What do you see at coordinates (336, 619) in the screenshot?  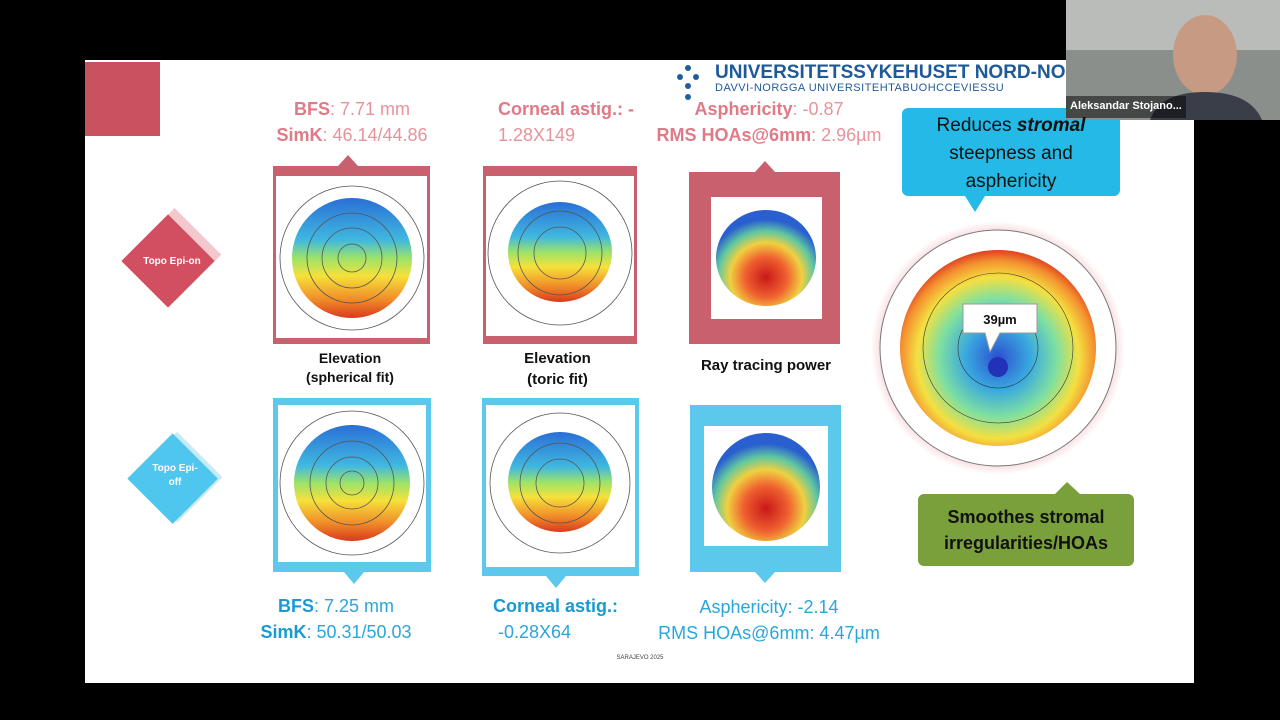 I see `stats: BFS: 7.25 mm SimK: 50.31/50.03` at bounding box center [336, 619].